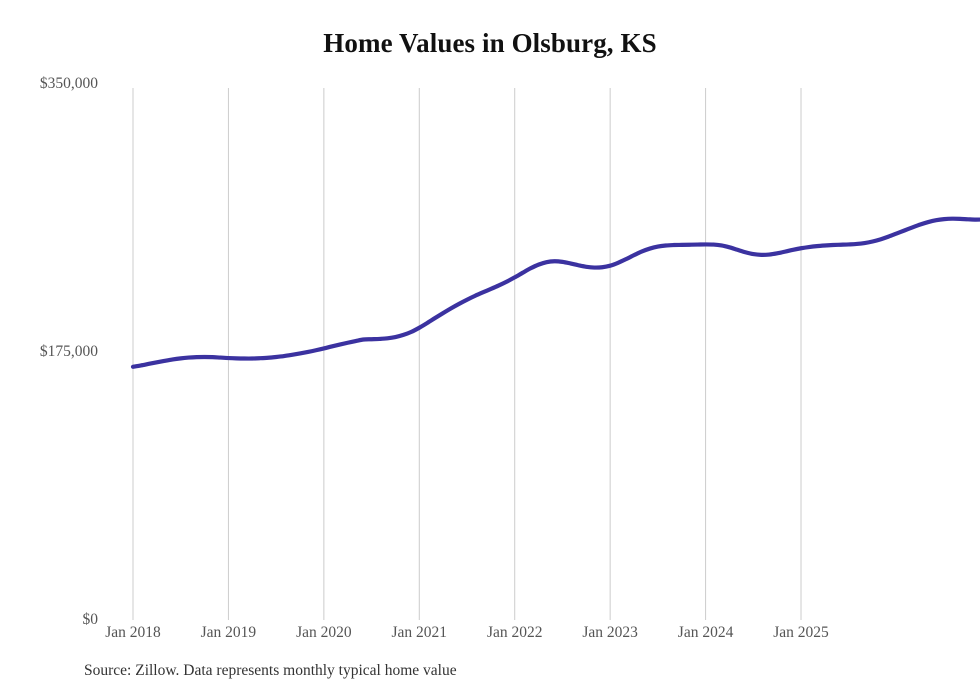  Describe the element at coordinates (68, 83) in the screenshot. I see `y-axis-tick-label: $350,000` at that location.